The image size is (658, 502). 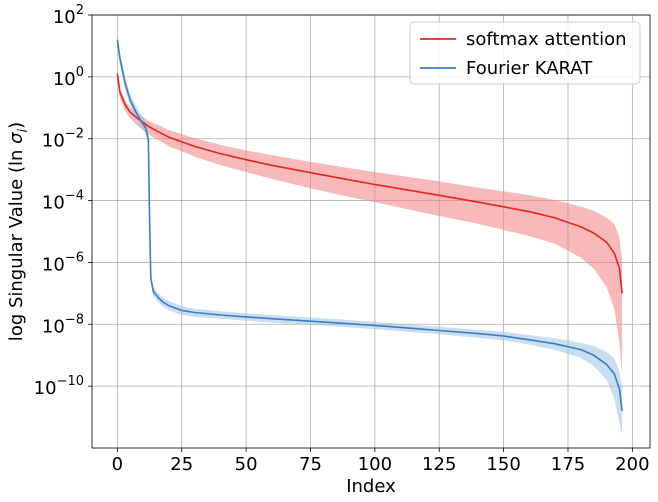 I want to click on x-tick-label: 50, so click(x=246, y=464).